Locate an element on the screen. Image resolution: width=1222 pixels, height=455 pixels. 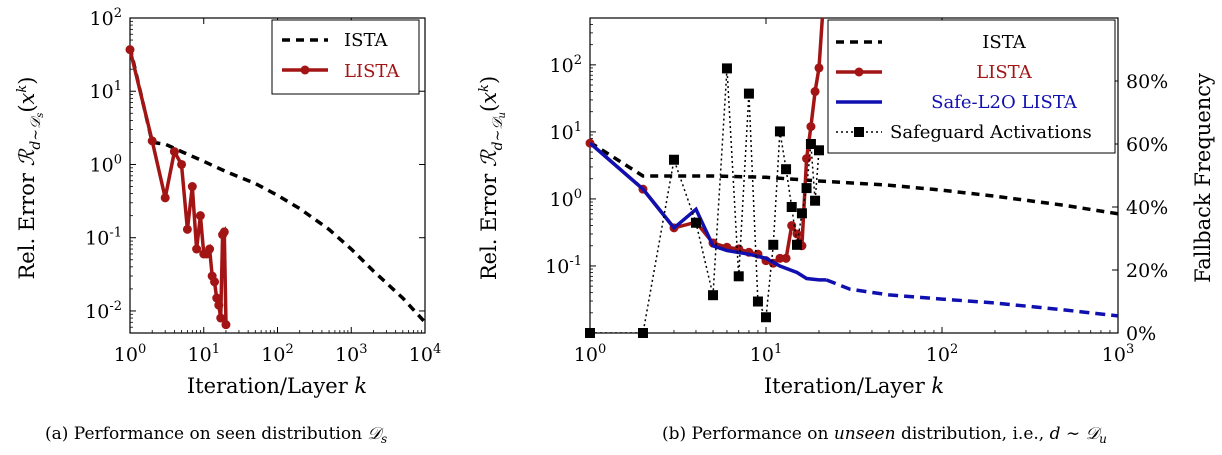
series-b-safe-l2o-lista-line is located at coordinates (708, 211).